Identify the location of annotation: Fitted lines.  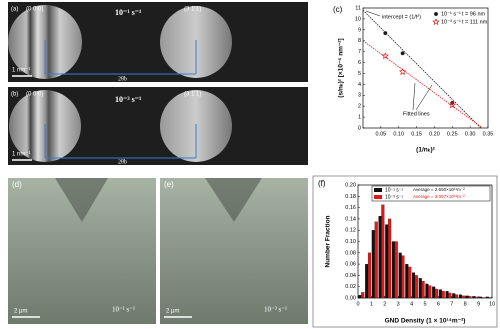
(416, 114).